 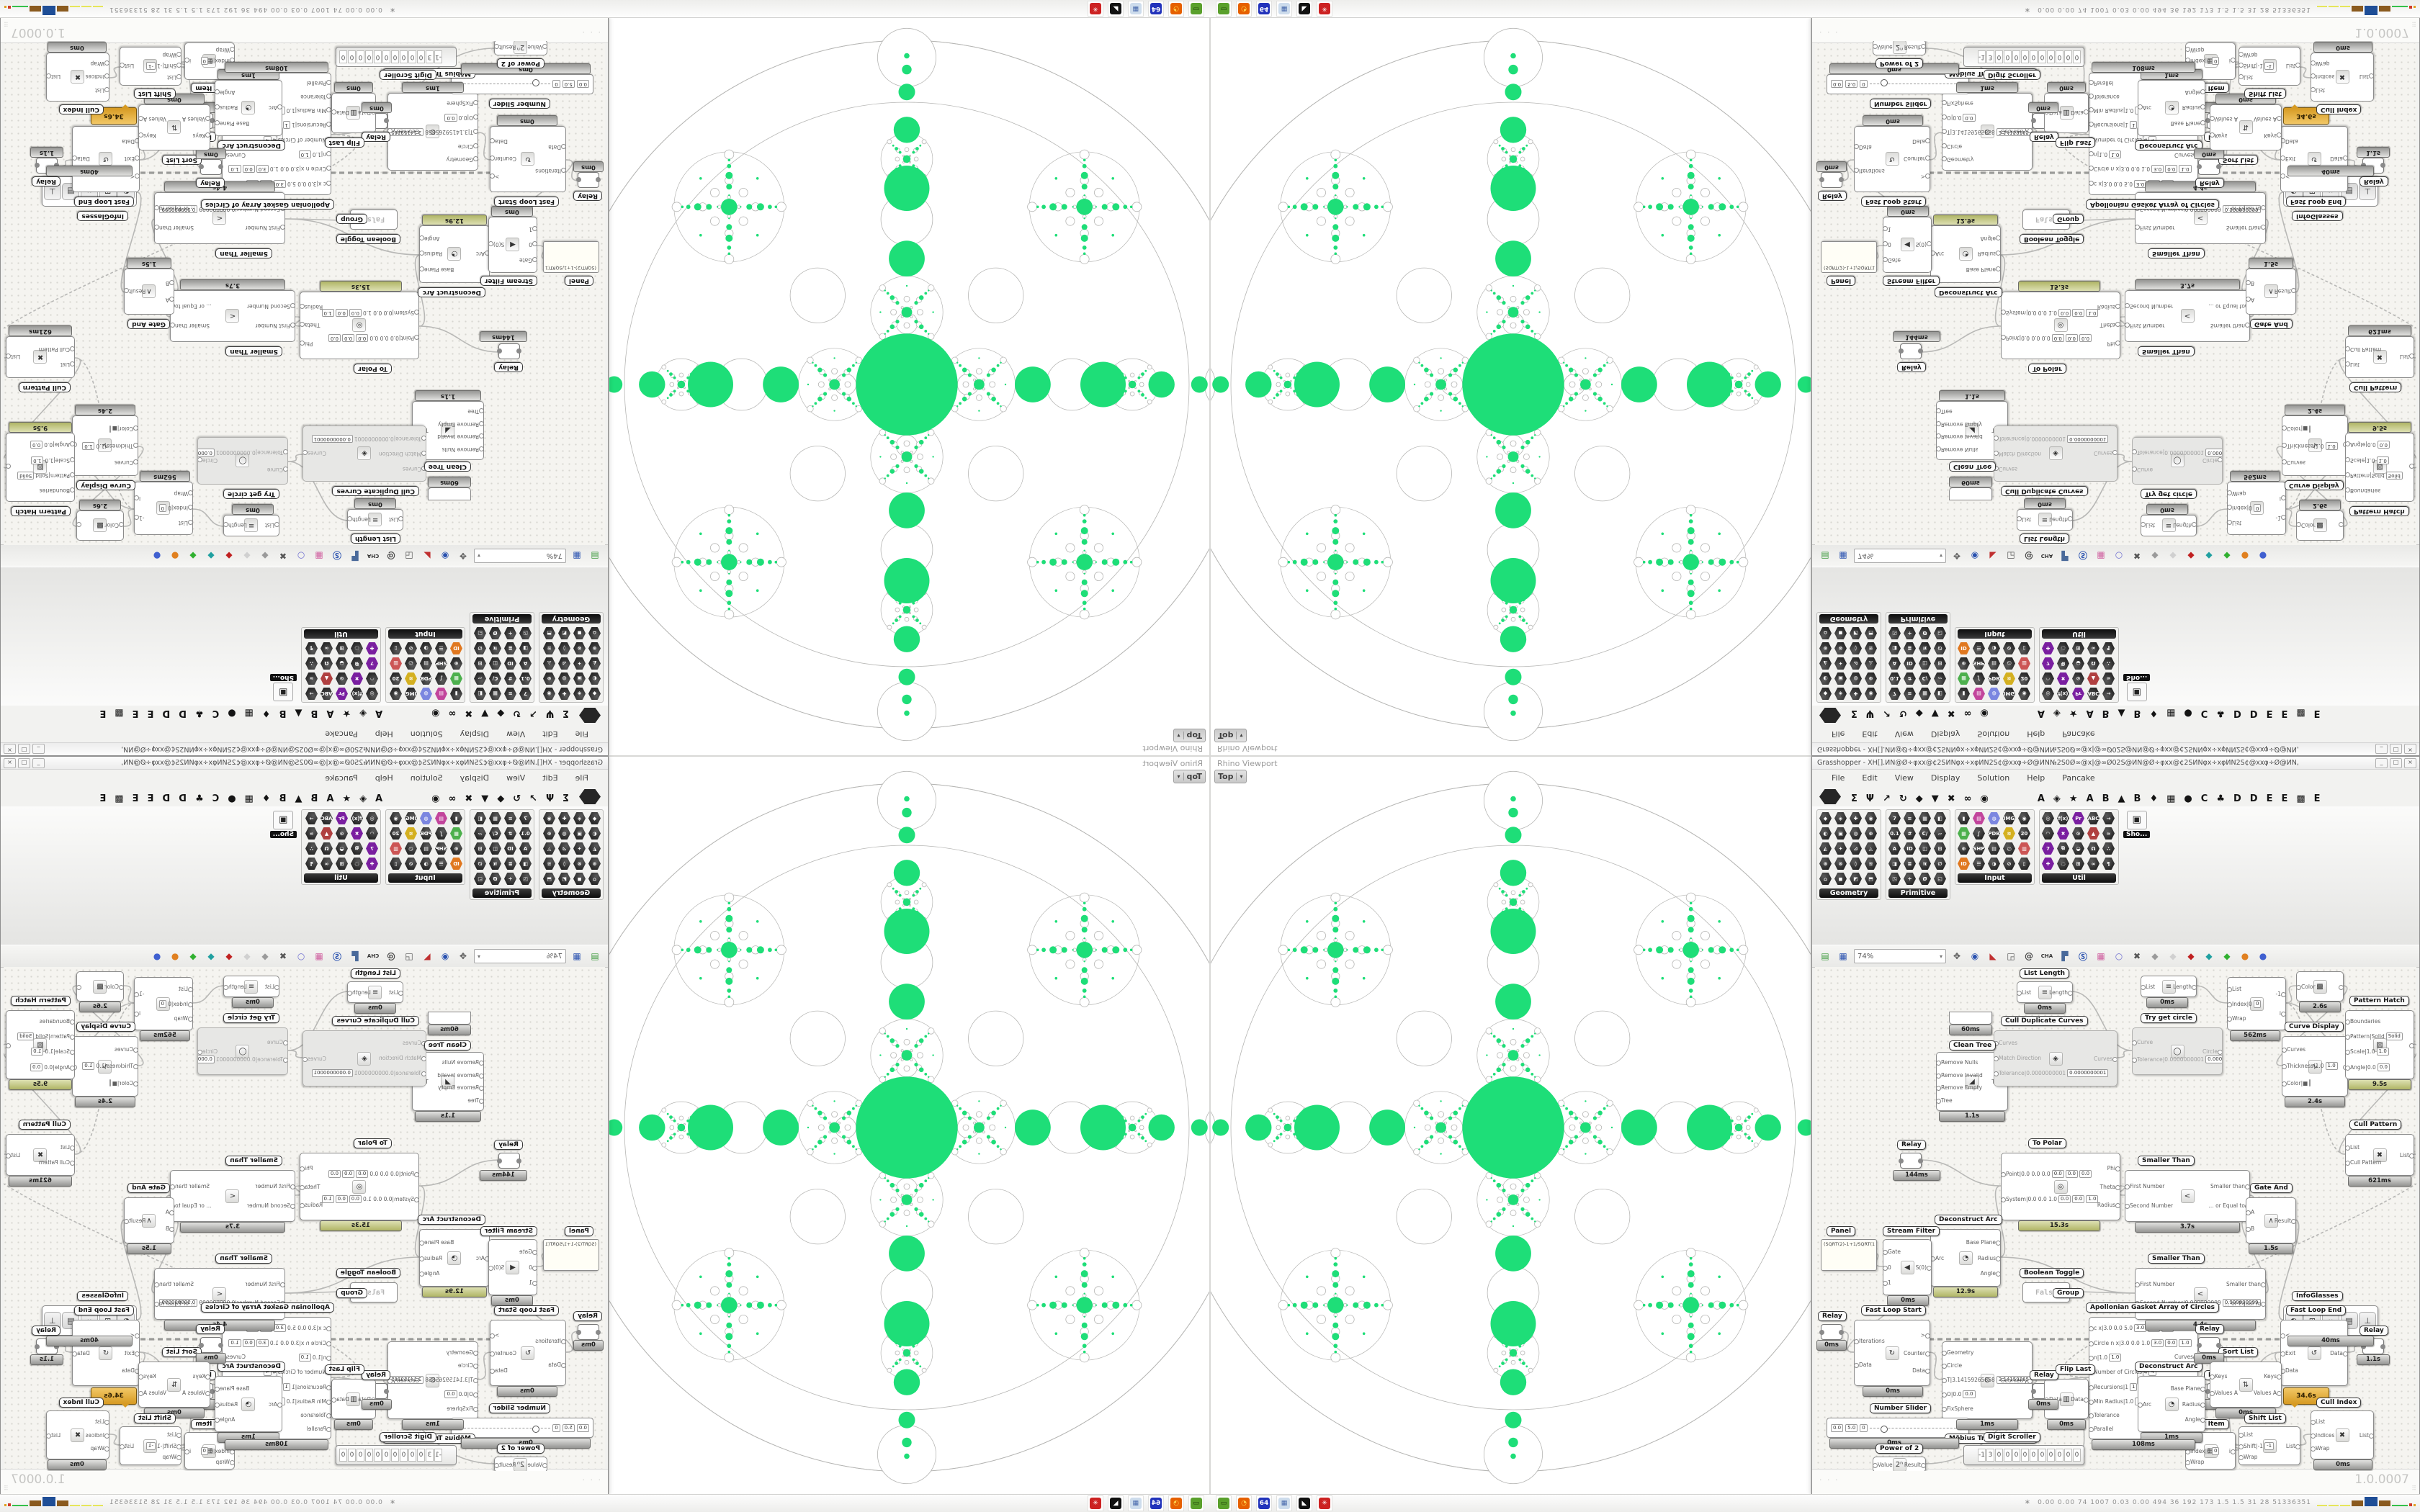 I want to click on value-chip: -1, so click(x=2269, y=66).